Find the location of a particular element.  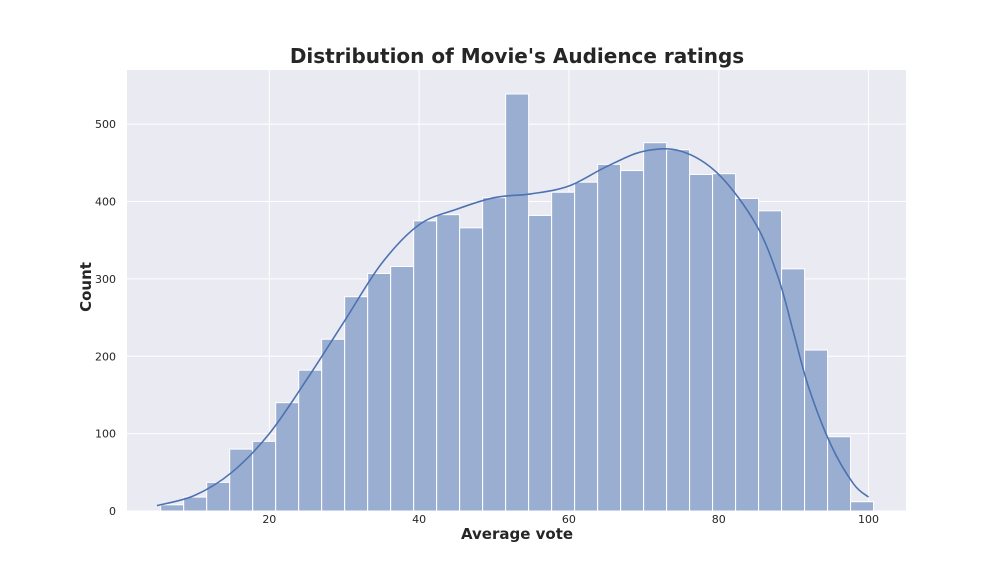

x-tick-label: 80 is located at coordinates (719, 519).